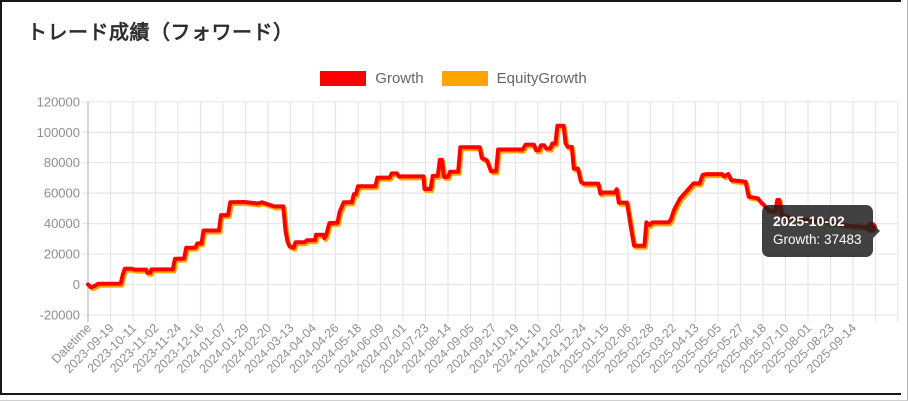  What do you see at coordinates (809, 221) in the screenshot?
I see `tooltip-date: 2025-10-02` at bounding box center [809, 221].